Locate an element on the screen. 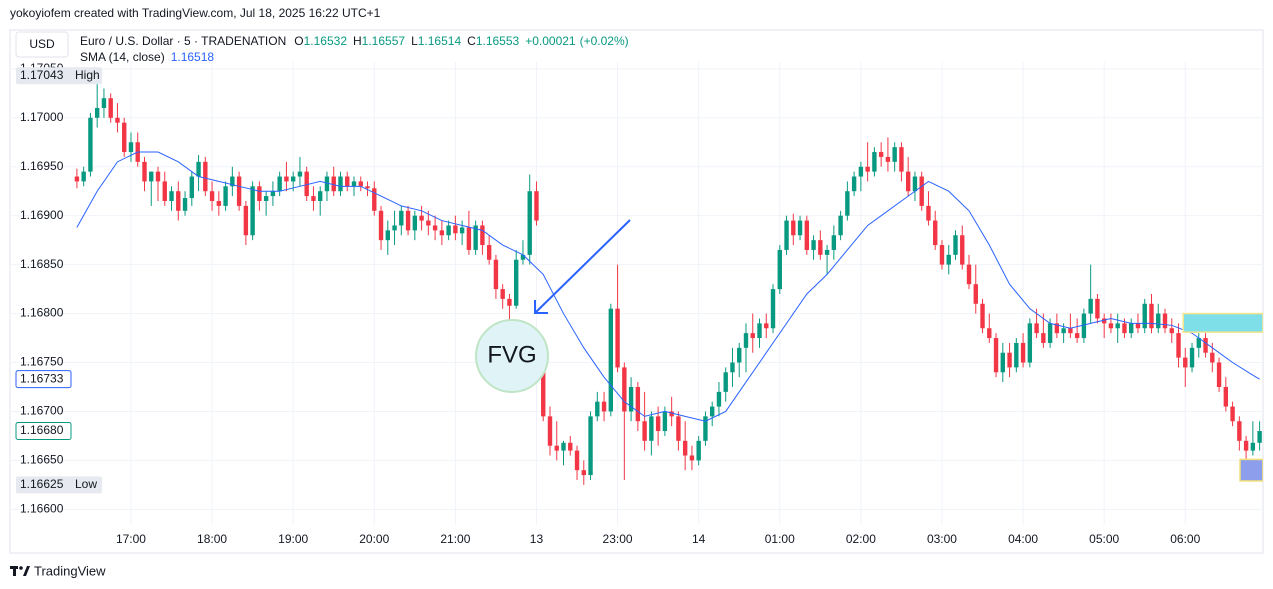 This screenshot has width=1273, height=589. ohlc-value: 1.16553 is located at coordinates (498, 41).